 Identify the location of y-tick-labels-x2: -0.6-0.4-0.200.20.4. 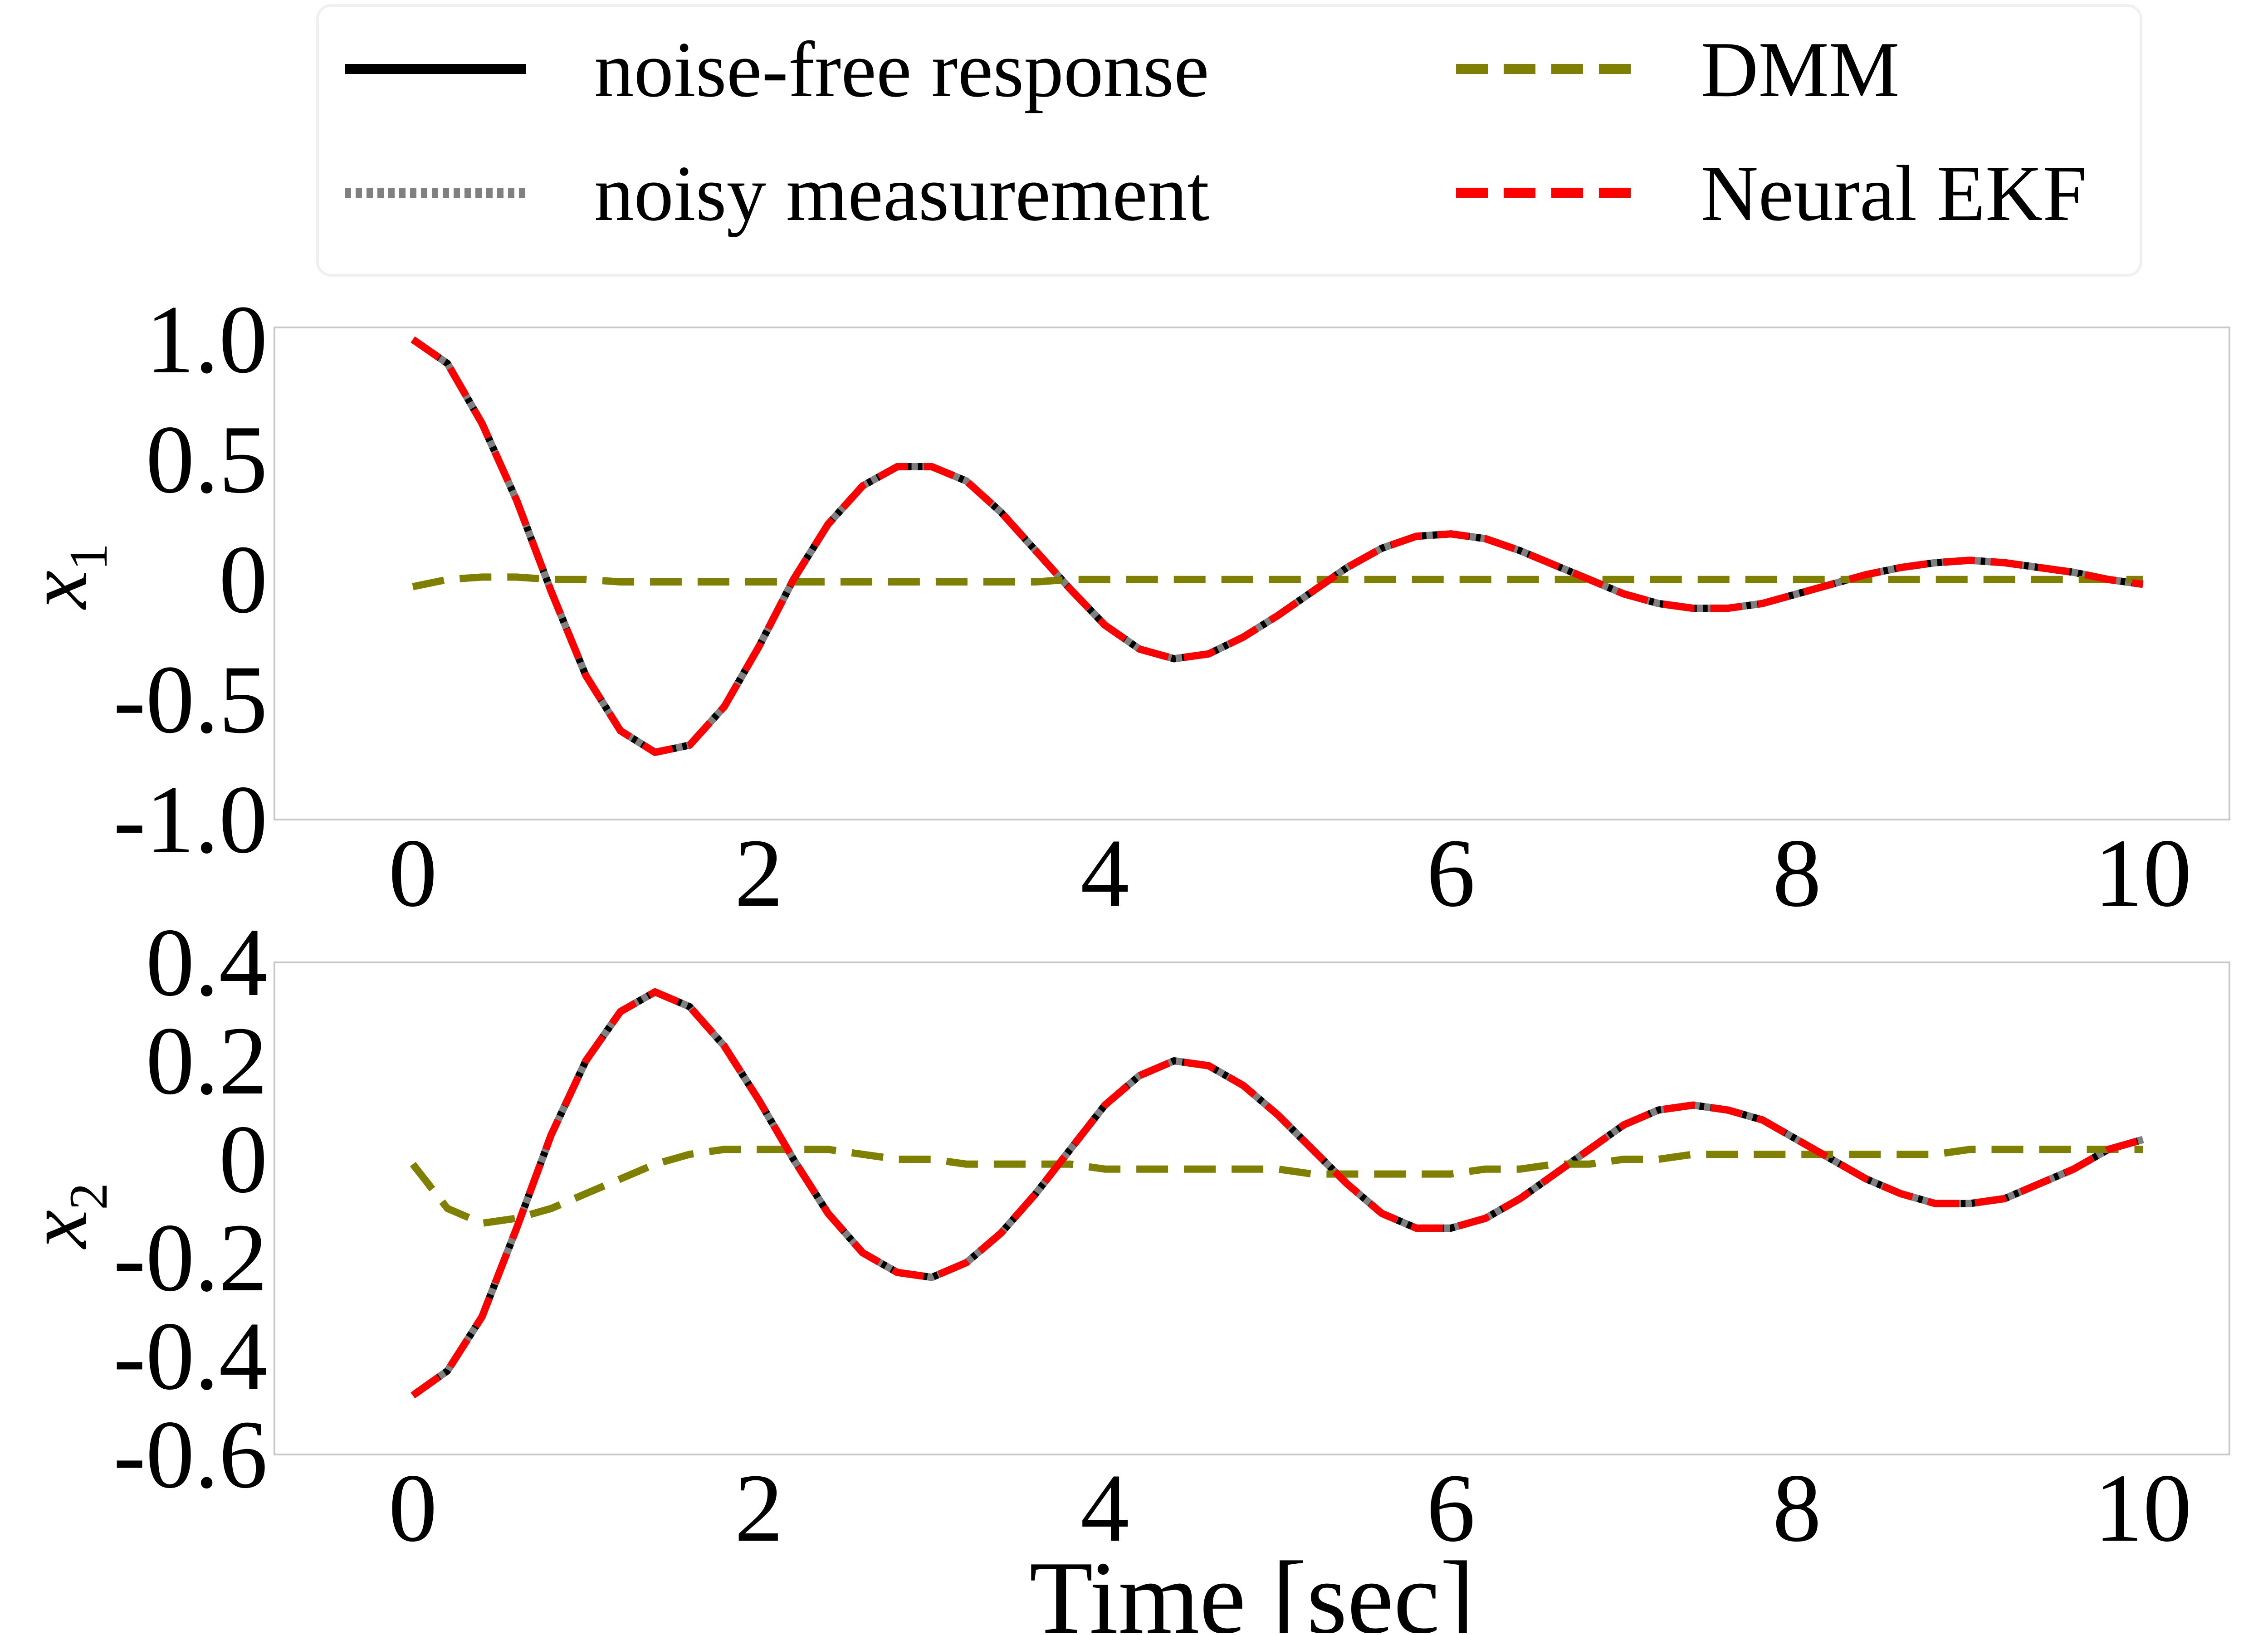
(191, 1208).